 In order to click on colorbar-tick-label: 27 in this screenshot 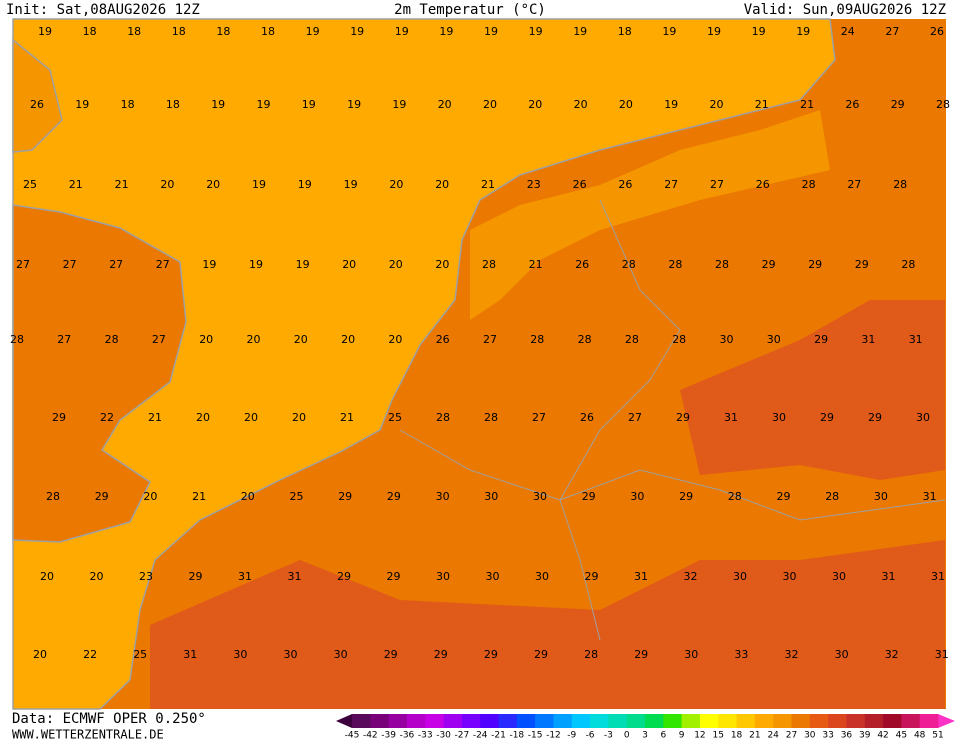, I will do `click(791, 736)`.